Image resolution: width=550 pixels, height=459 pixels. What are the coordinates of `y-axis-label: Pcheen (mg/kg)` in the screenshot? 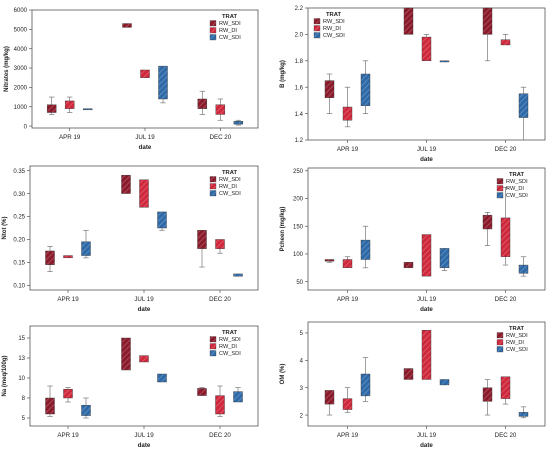 It's located at (283, 229).